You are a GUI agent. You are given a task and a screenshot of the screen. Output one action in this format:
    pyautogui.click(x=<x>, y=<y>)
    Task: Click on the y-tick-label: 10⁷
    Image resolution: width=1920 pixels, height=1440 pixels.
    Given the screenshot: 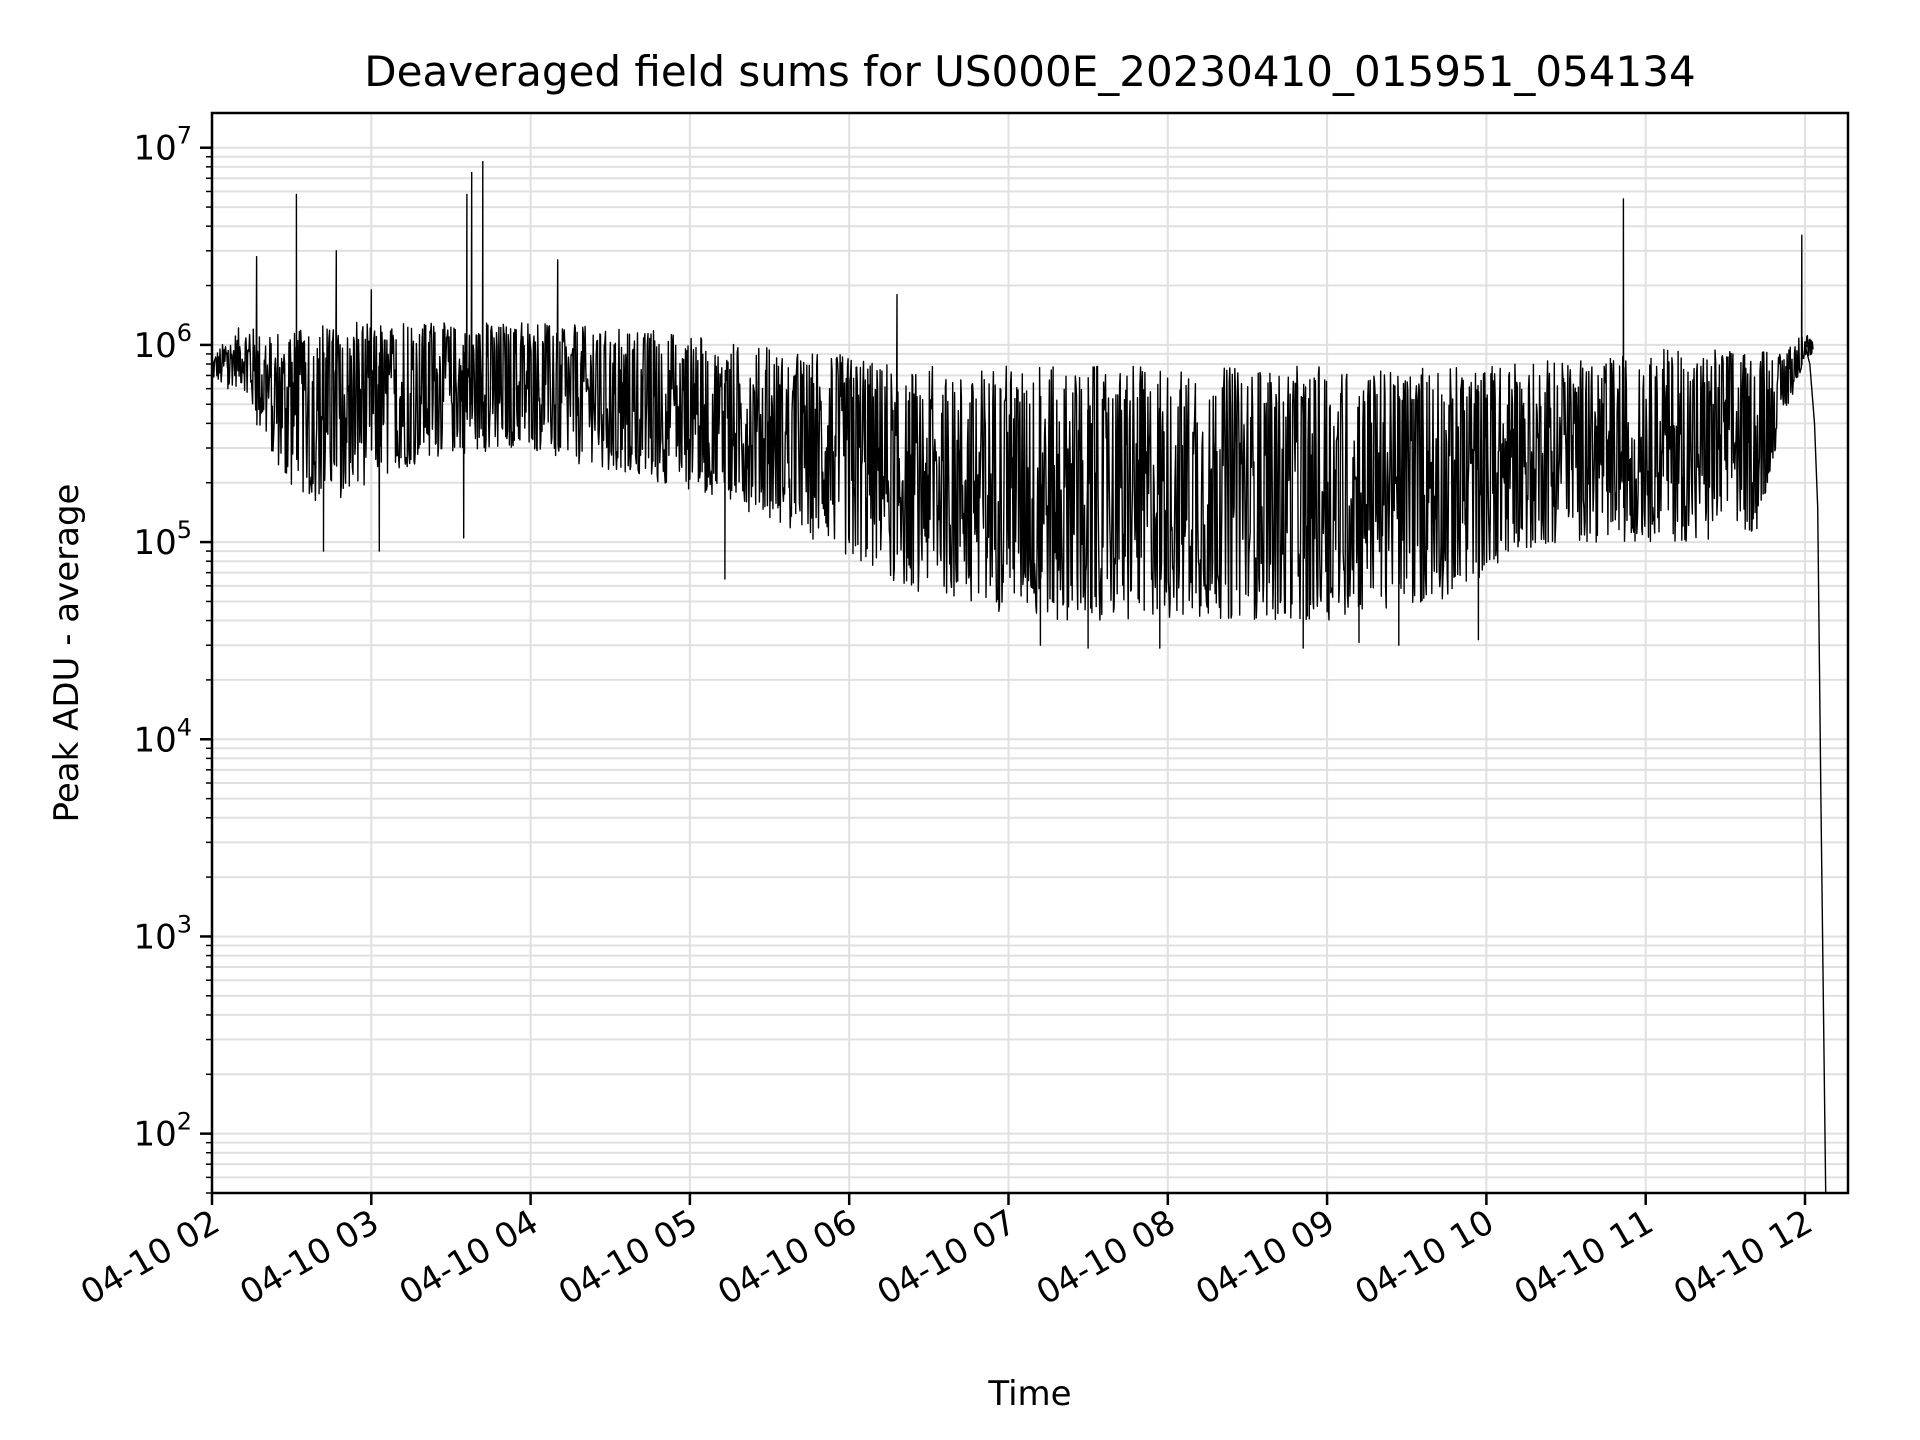 What is the action you would take?
    pyautogui.click(x=162, y=145)
    